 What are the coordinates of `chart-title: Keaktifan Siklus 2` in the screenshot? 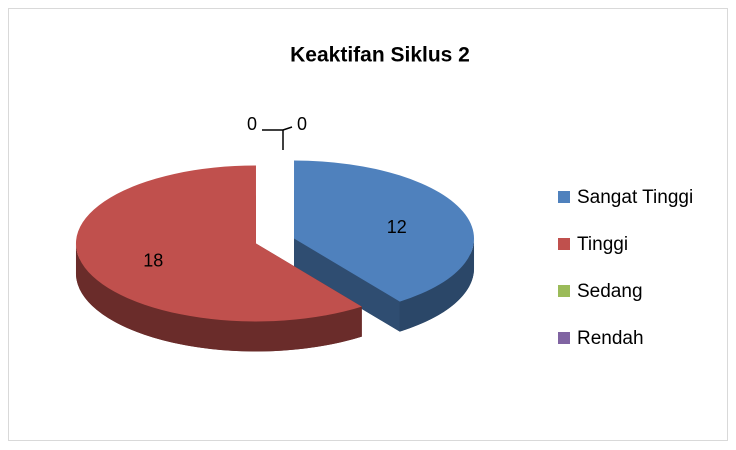 It's located at (380, 55).